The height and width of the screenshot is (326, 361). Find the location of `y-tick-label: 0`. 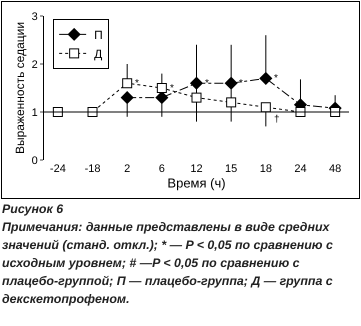

y-tick-label: 0 is located at coordinates (35, 160).